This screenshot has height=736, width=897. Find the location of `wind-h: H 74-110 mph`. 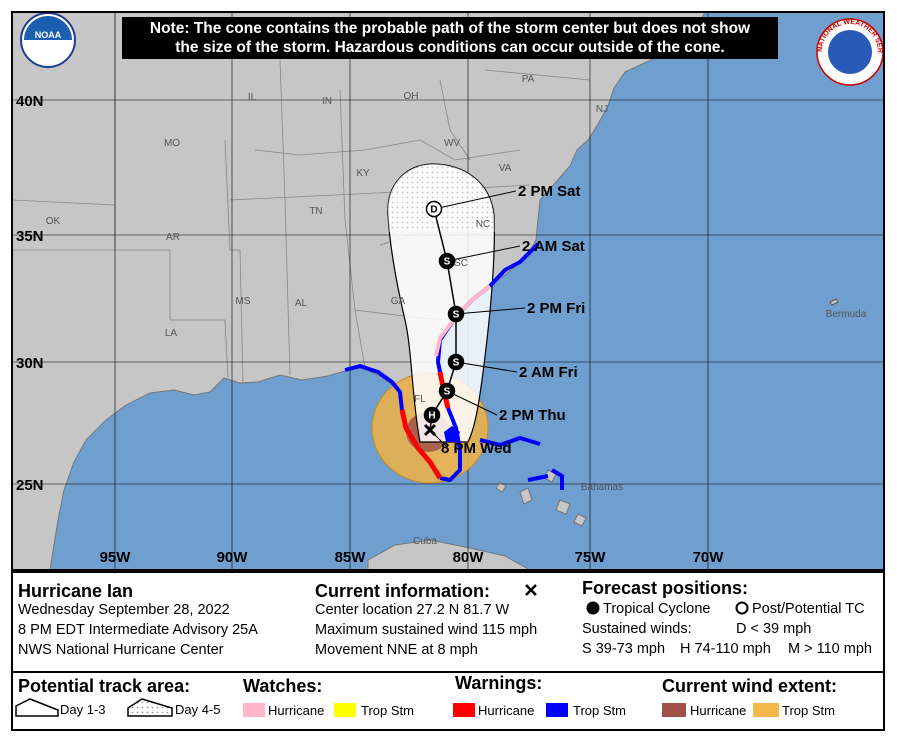

wind-h: H 74-110 mph is located at coordinates (725, 649).